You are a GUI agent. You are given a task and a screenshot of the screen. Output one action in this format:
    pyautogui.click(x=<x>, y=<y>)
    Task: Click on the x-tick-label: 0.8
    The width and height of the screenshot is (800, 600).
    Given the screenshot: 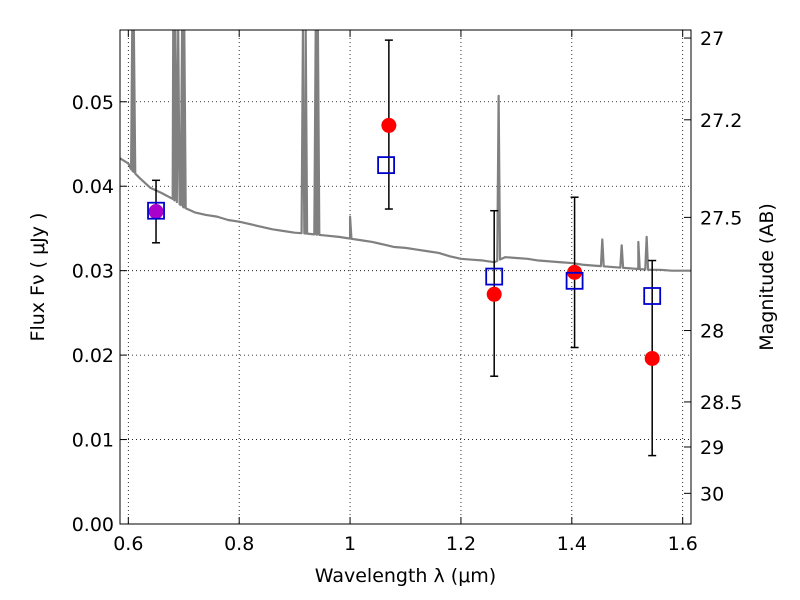 What is the action you would take?
    pyautogui.click(x=239, y=544)
    